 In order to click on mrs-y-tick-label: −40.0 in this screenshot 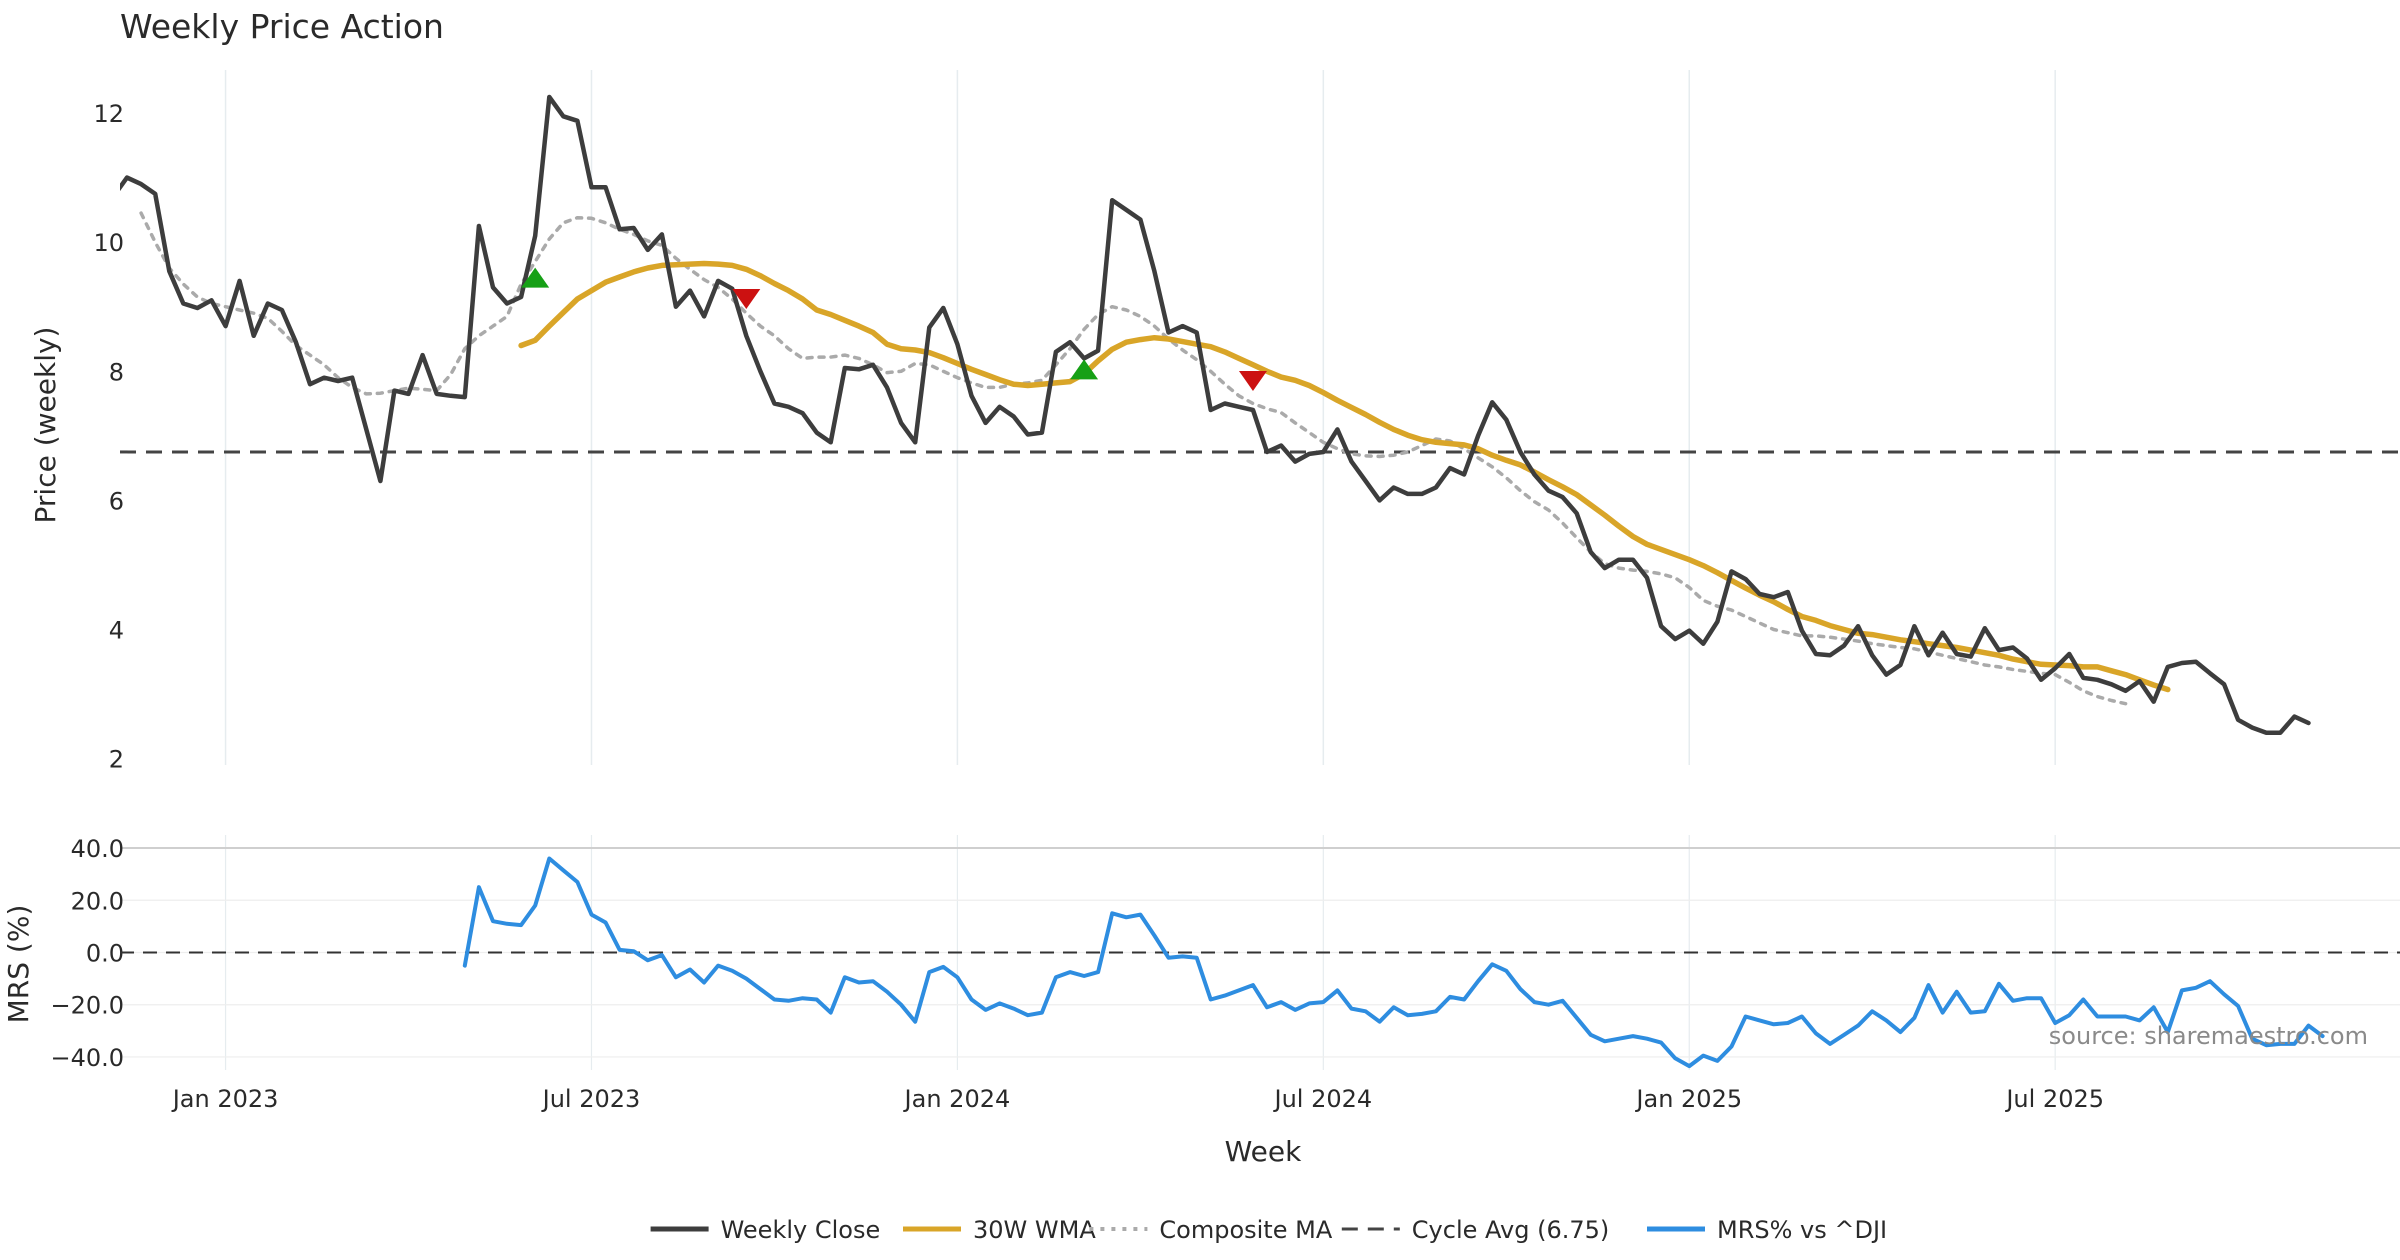, I will do `click(87, 1058)`.